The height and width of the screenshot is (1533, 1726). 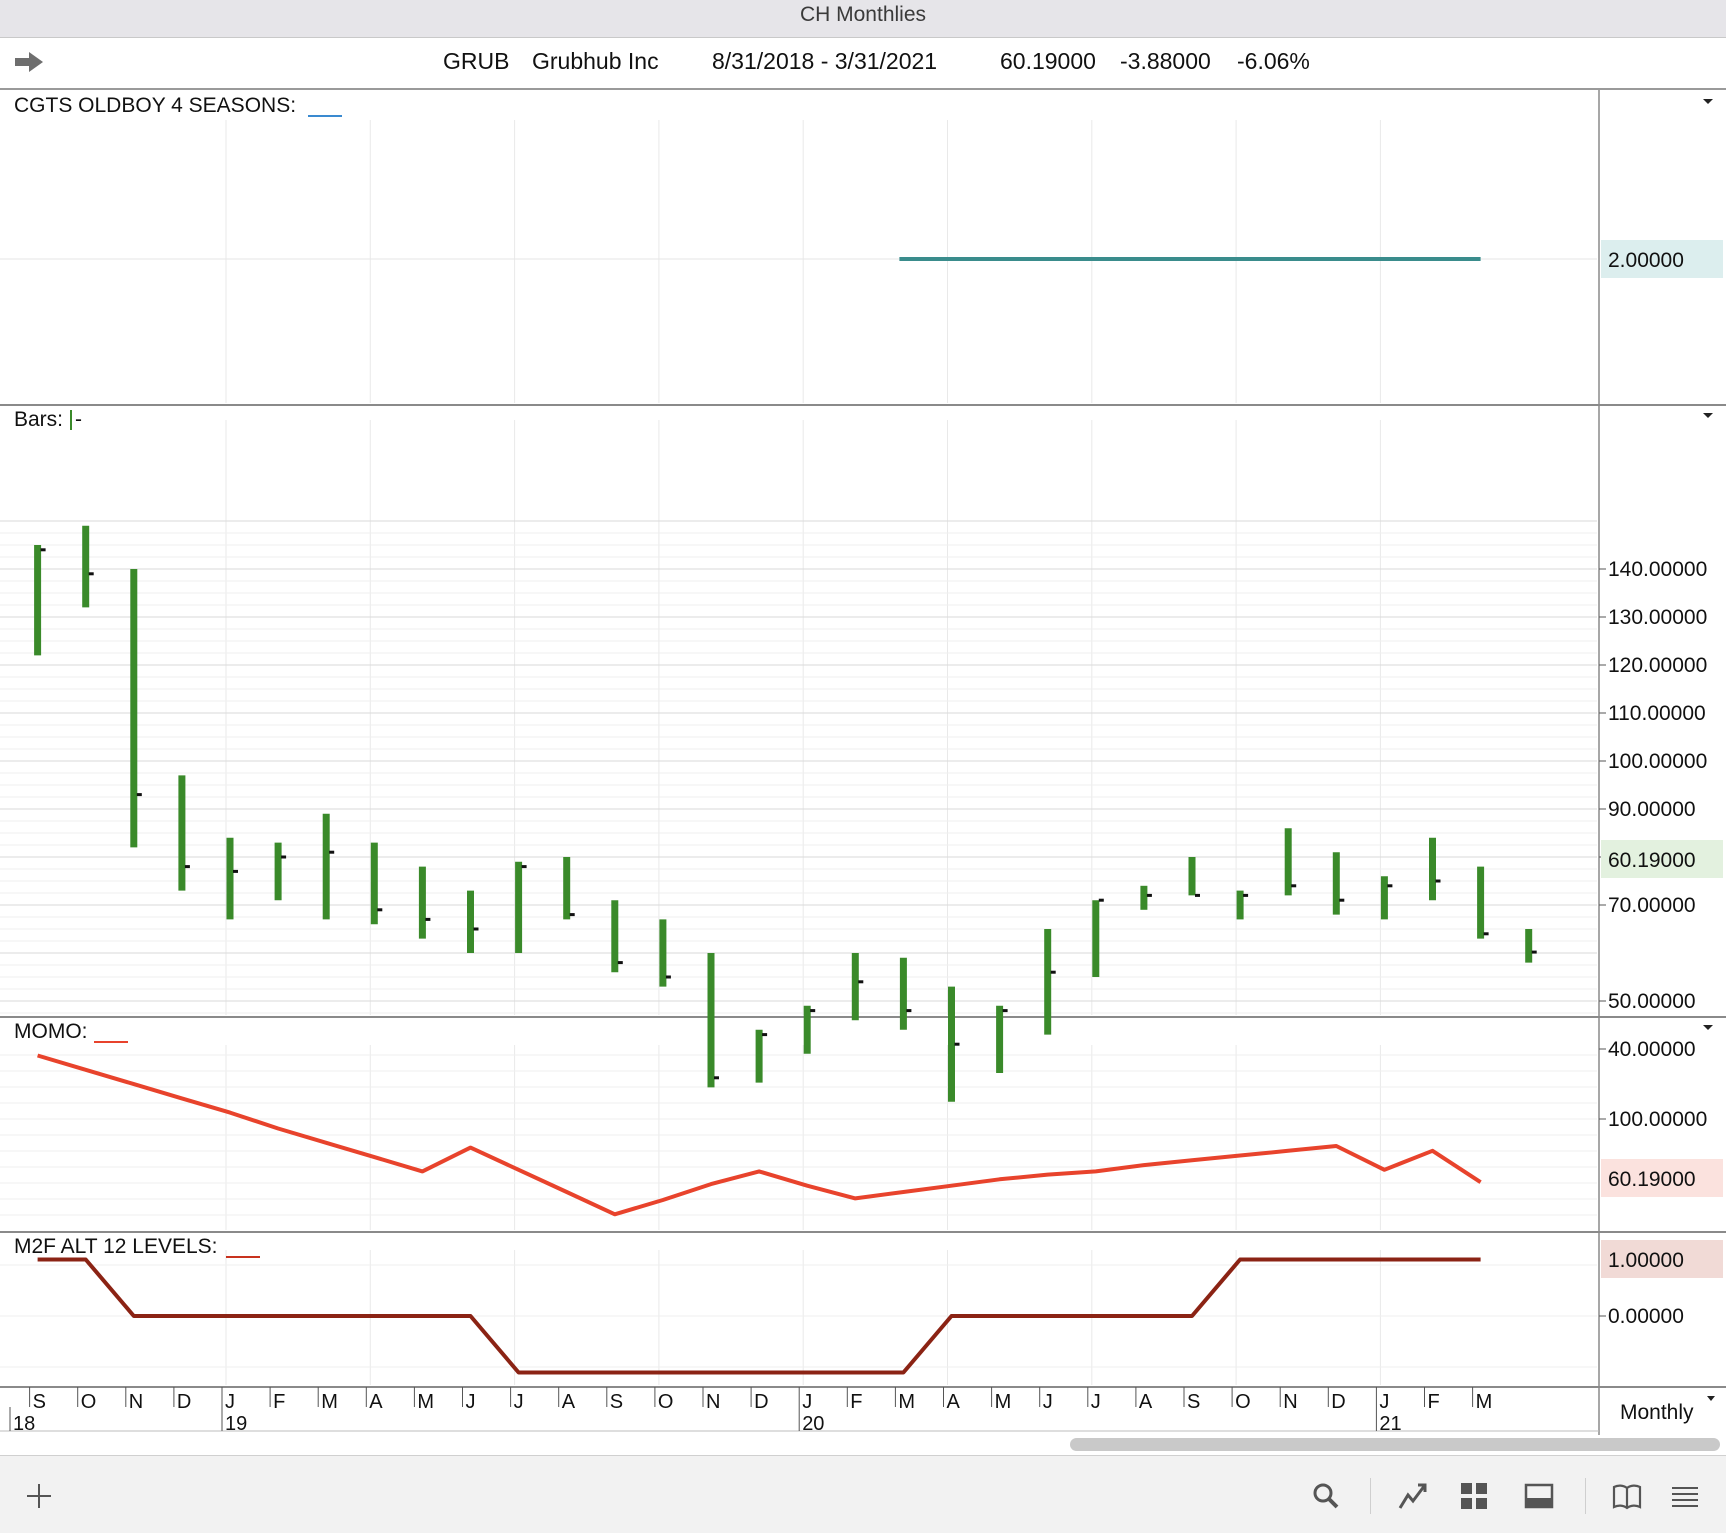 What do you see at coordinates (1652, 1179) in the screenshot?
I see `momo-last-value: 60.19000` at bounding box center [1652, 1179].